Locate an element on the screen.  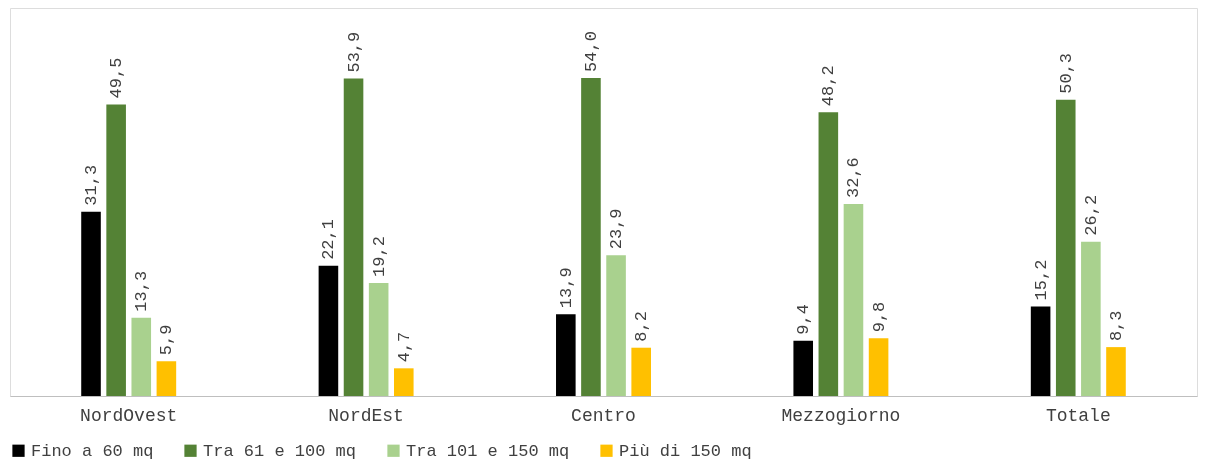
data-label: 48,2 is located at coordinates (829, 86).